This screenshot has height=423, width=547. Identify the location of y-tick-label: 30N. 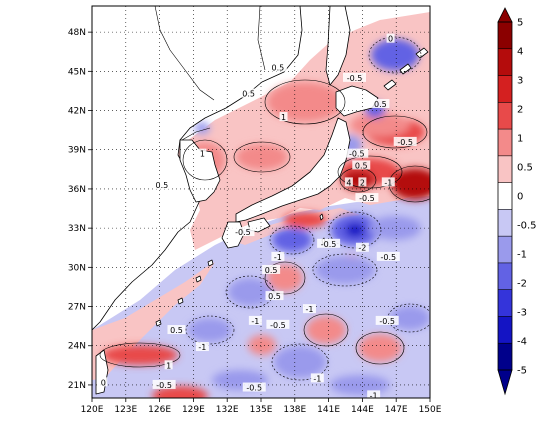
(77, 268).